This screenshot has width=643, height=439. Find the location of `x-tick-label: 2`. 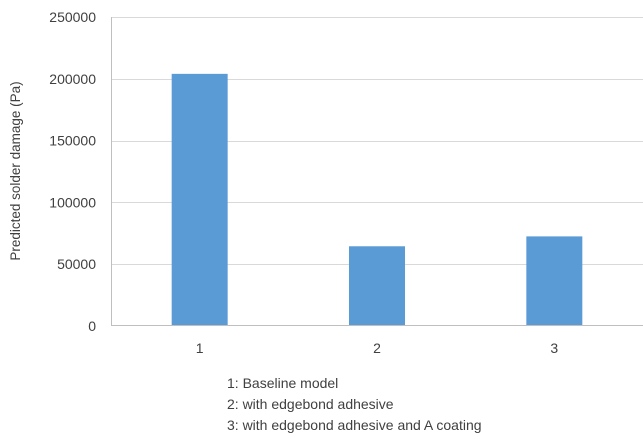

x-tick-label: 2 is located at coordinates (377, 348).